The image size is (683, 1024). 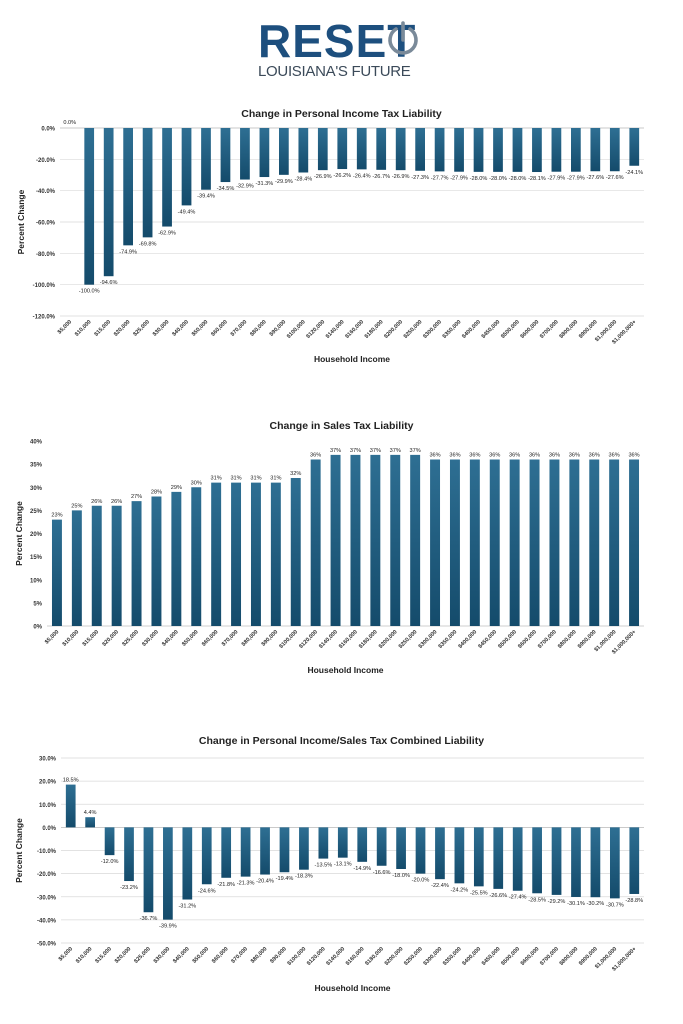 I want to click on data-label: -26.6%, so click(x=498, y=896).